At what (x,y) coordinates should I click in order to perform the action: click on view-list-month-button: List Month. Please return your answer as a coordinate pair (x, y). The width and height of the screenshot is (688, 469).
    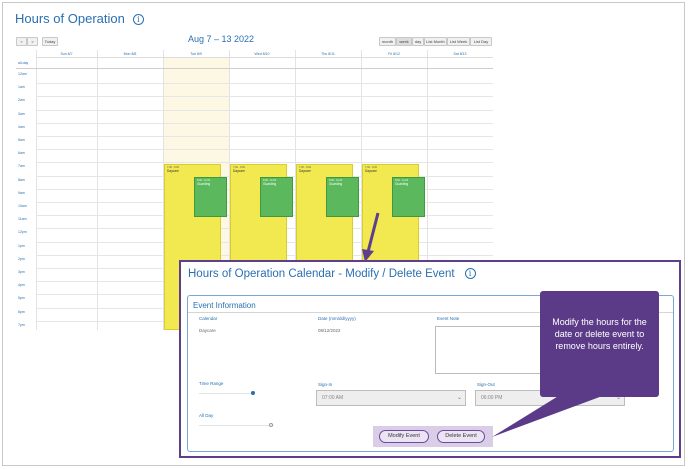
    Looking at the image, I should click on (435, 41).